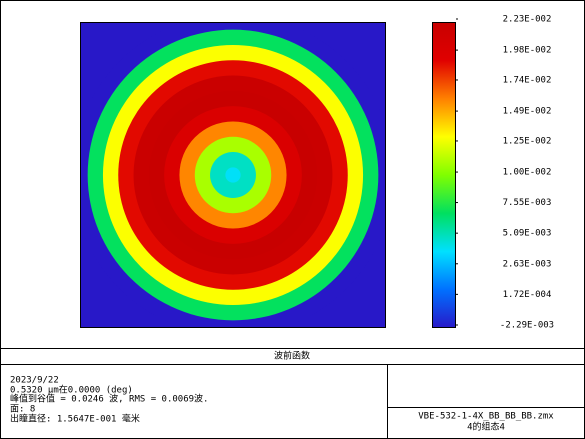 The image size is (585, 439). What do you see at coordinates (527, 264) in the screenshot?
I see `colorbar-tick-label: 2.63E-003` at bounding box center [527, 264].